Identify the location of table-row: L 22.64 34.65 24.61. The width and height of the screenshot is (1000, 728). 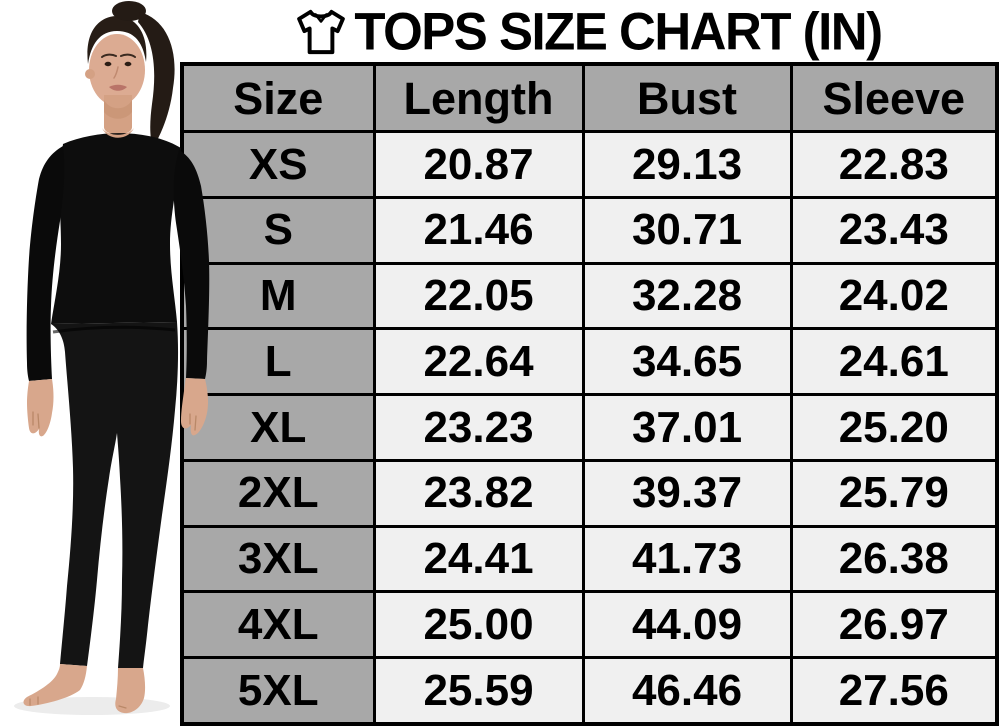
(589, 362).